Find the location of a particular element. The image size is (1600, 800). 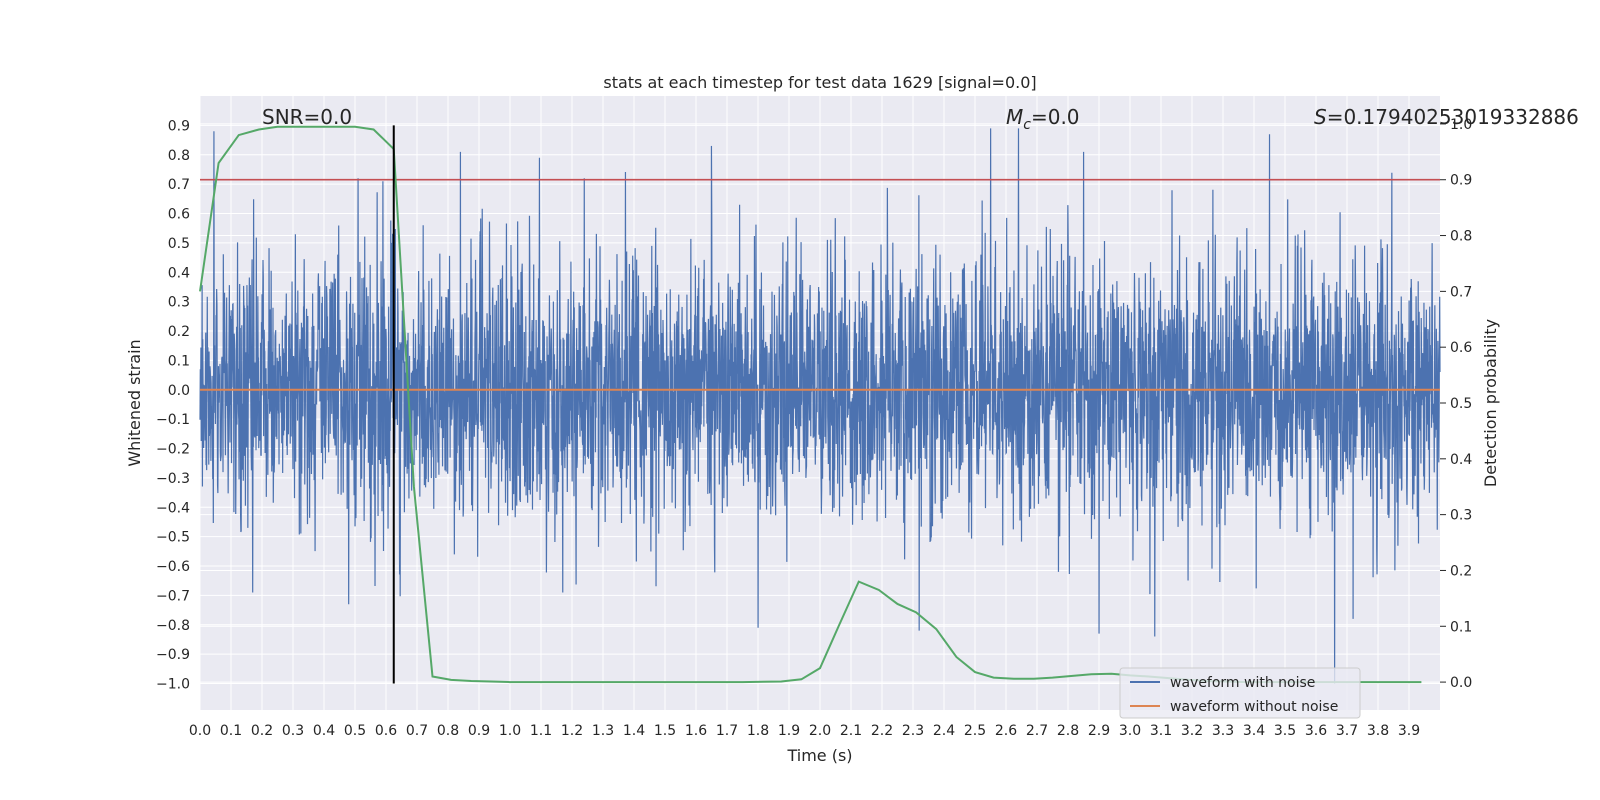

x-tick-label: 0.9 is located at coordinates (479, 731).